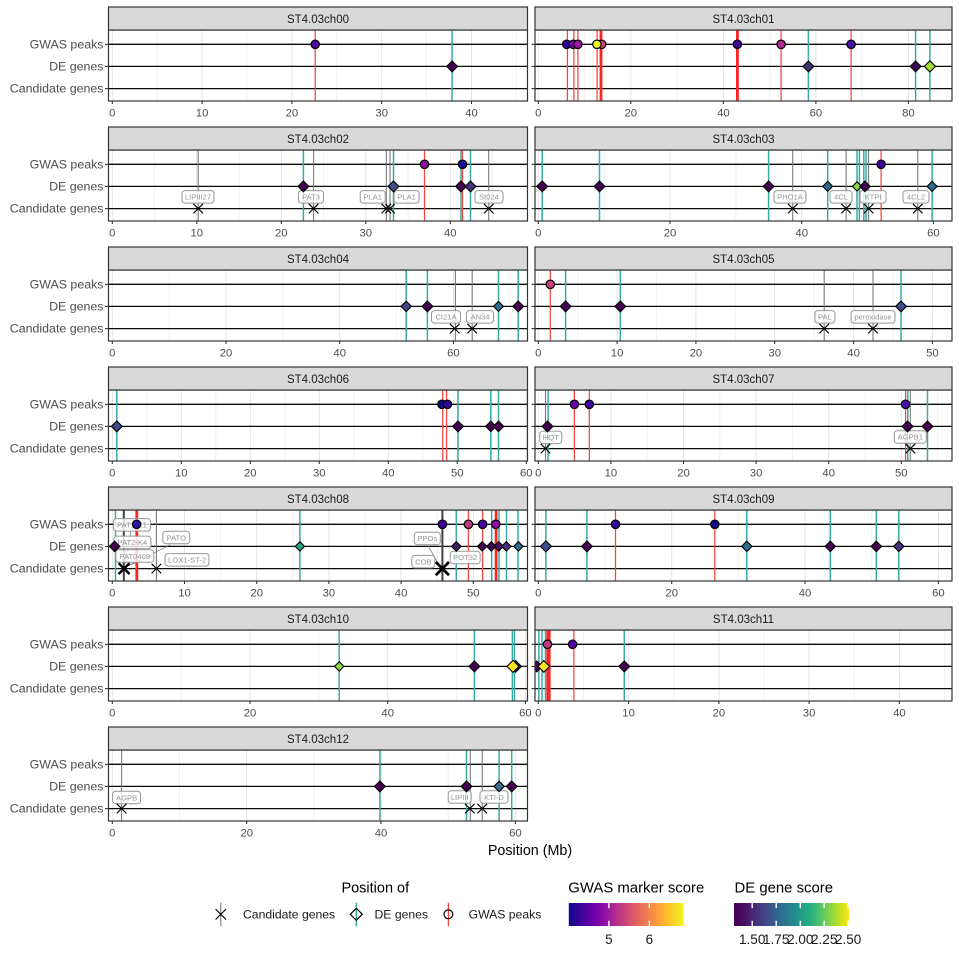  I want to click on svg-text: ST4.03ch04, so click(318, 260).